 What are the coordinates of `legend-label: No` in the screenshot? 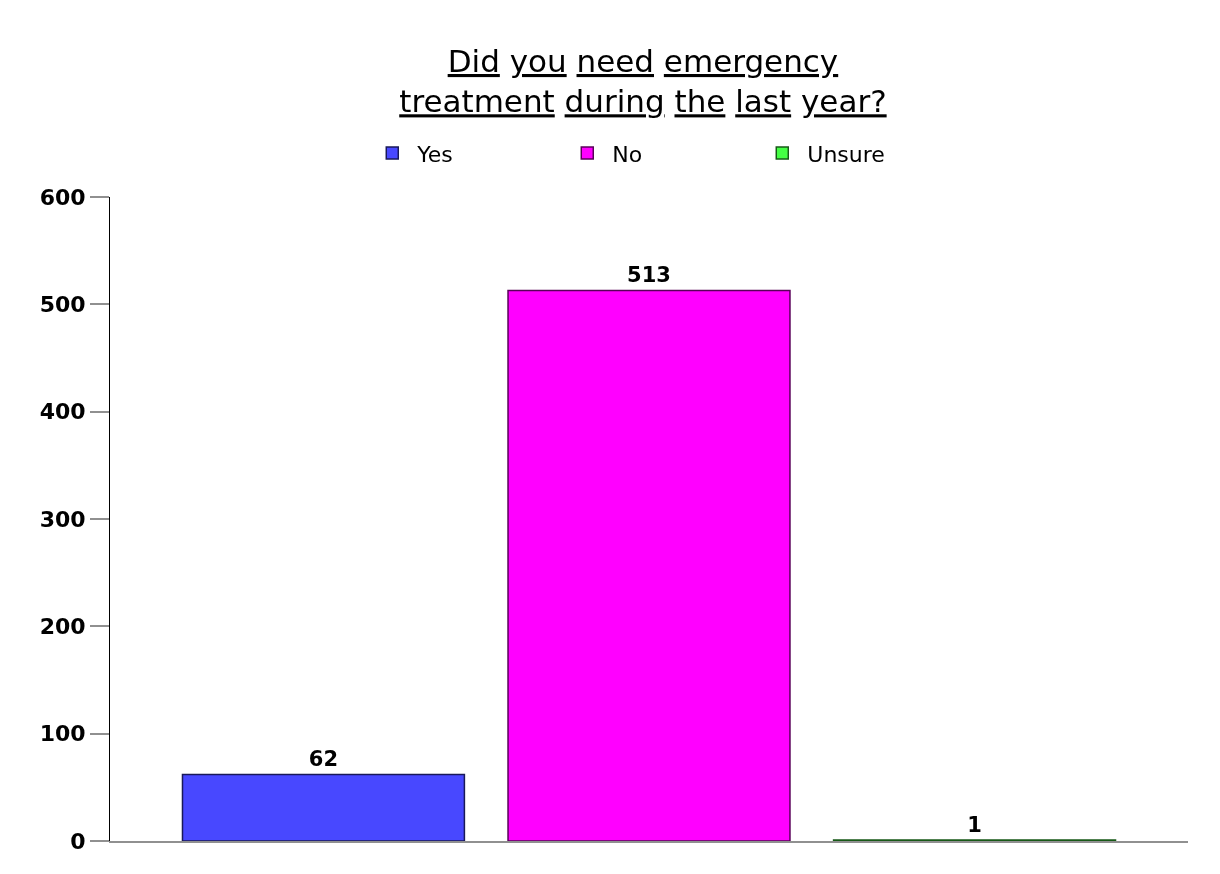 It's located at (627, 154).